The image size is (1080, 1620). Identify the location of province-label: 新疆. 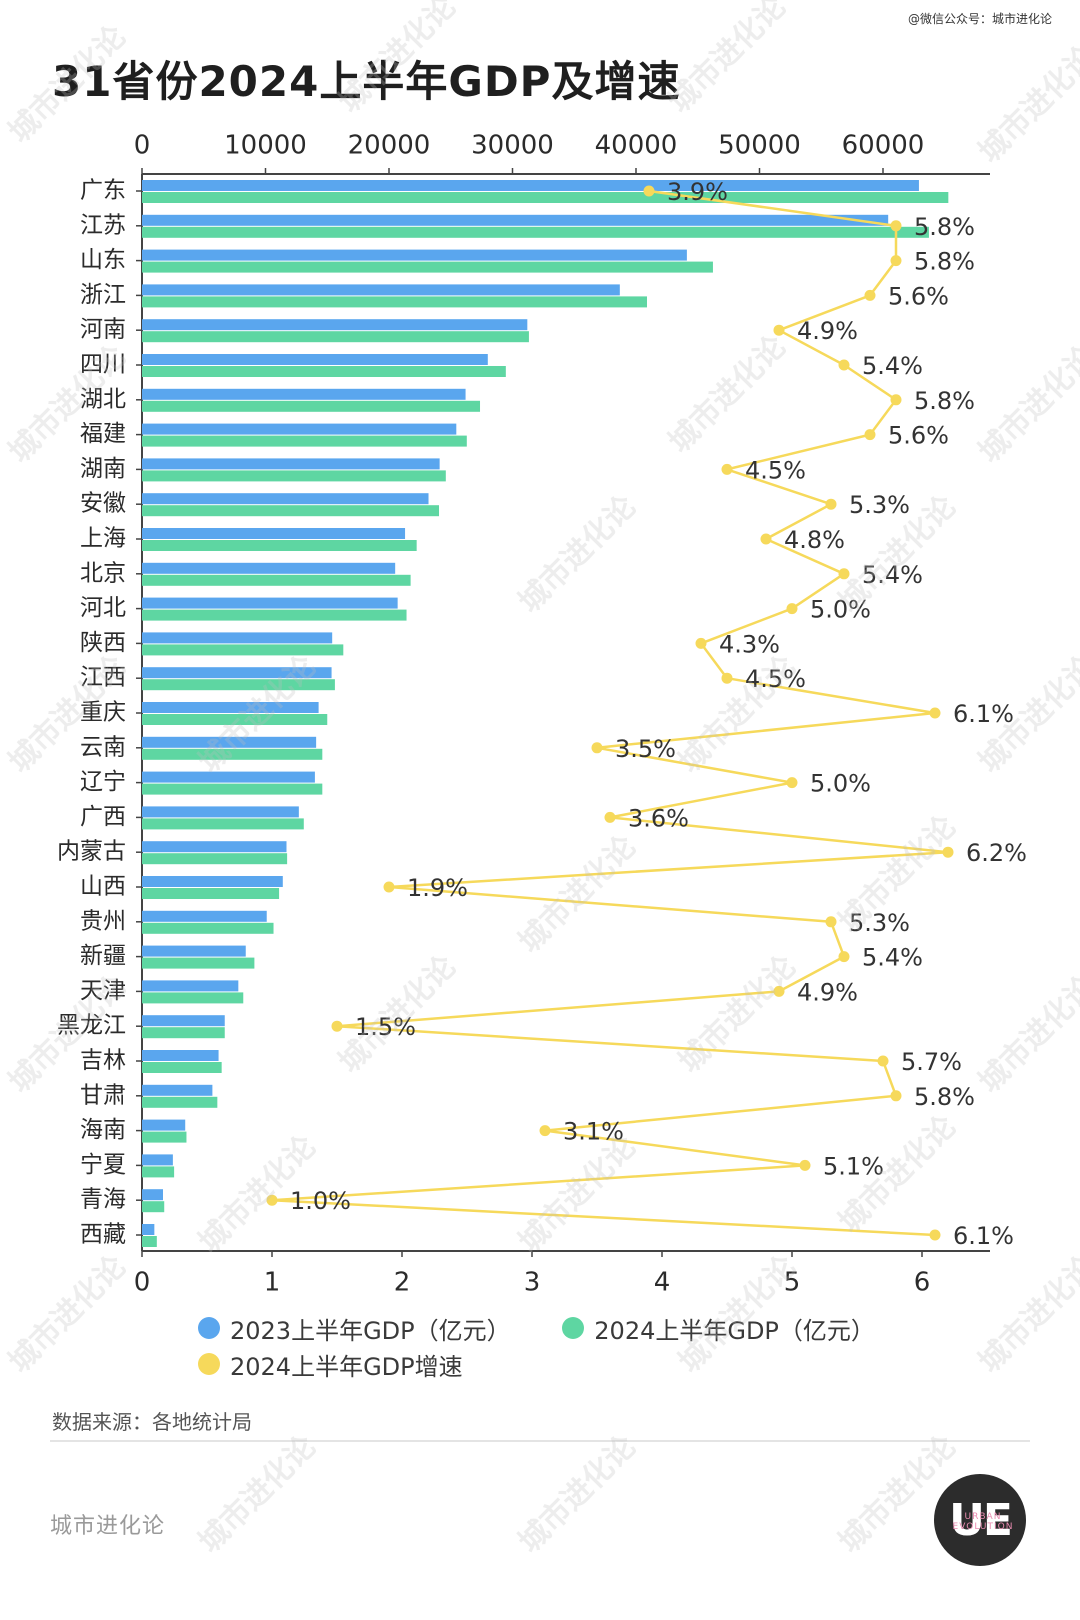
(103, 956).